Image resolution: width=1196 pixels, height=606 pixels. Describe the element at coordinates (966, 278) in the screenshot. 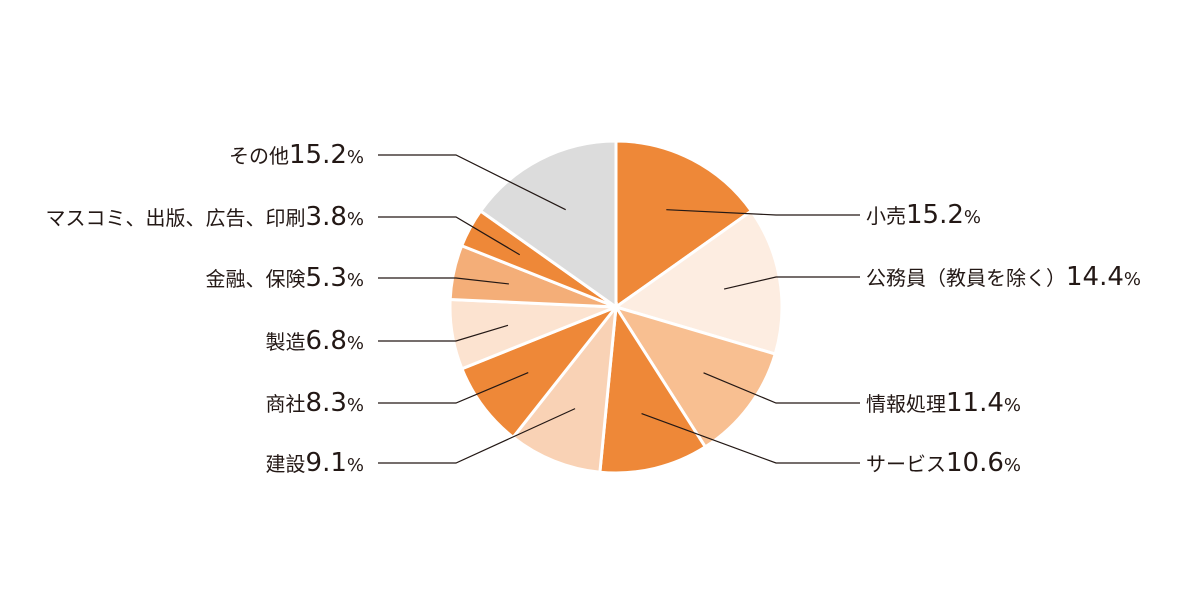

I see `slice-label-name: 公務員（教員を除く）` at that location.